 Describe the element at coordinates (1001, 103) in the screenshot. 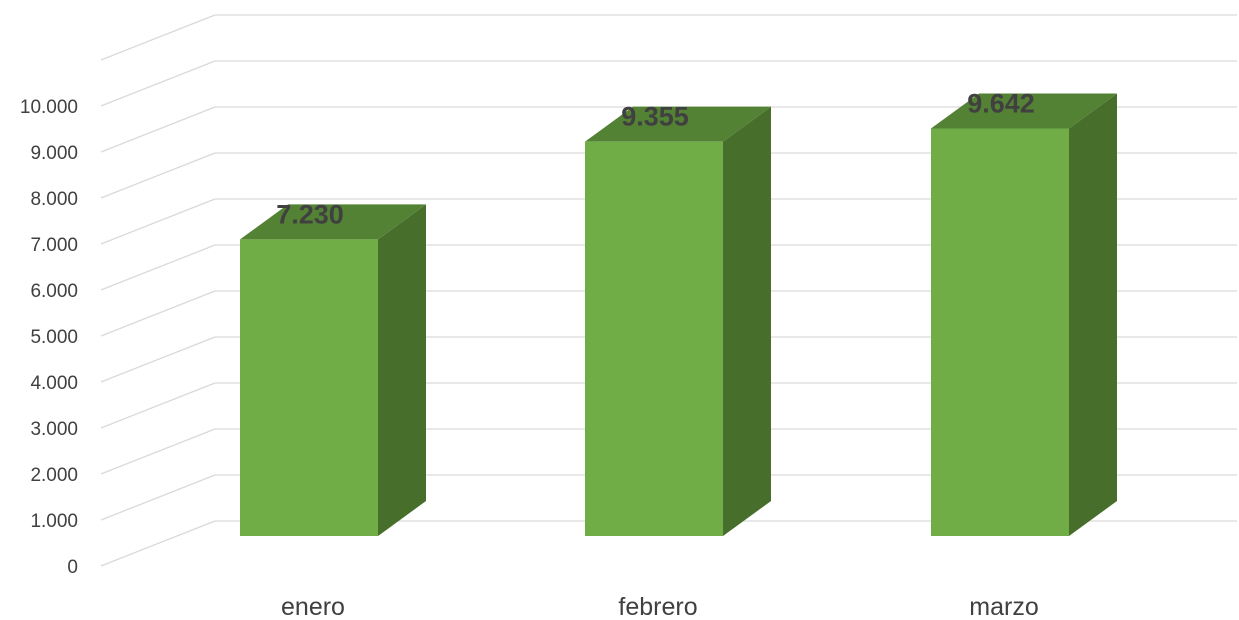

I see `data-label: 9.642` at that location.